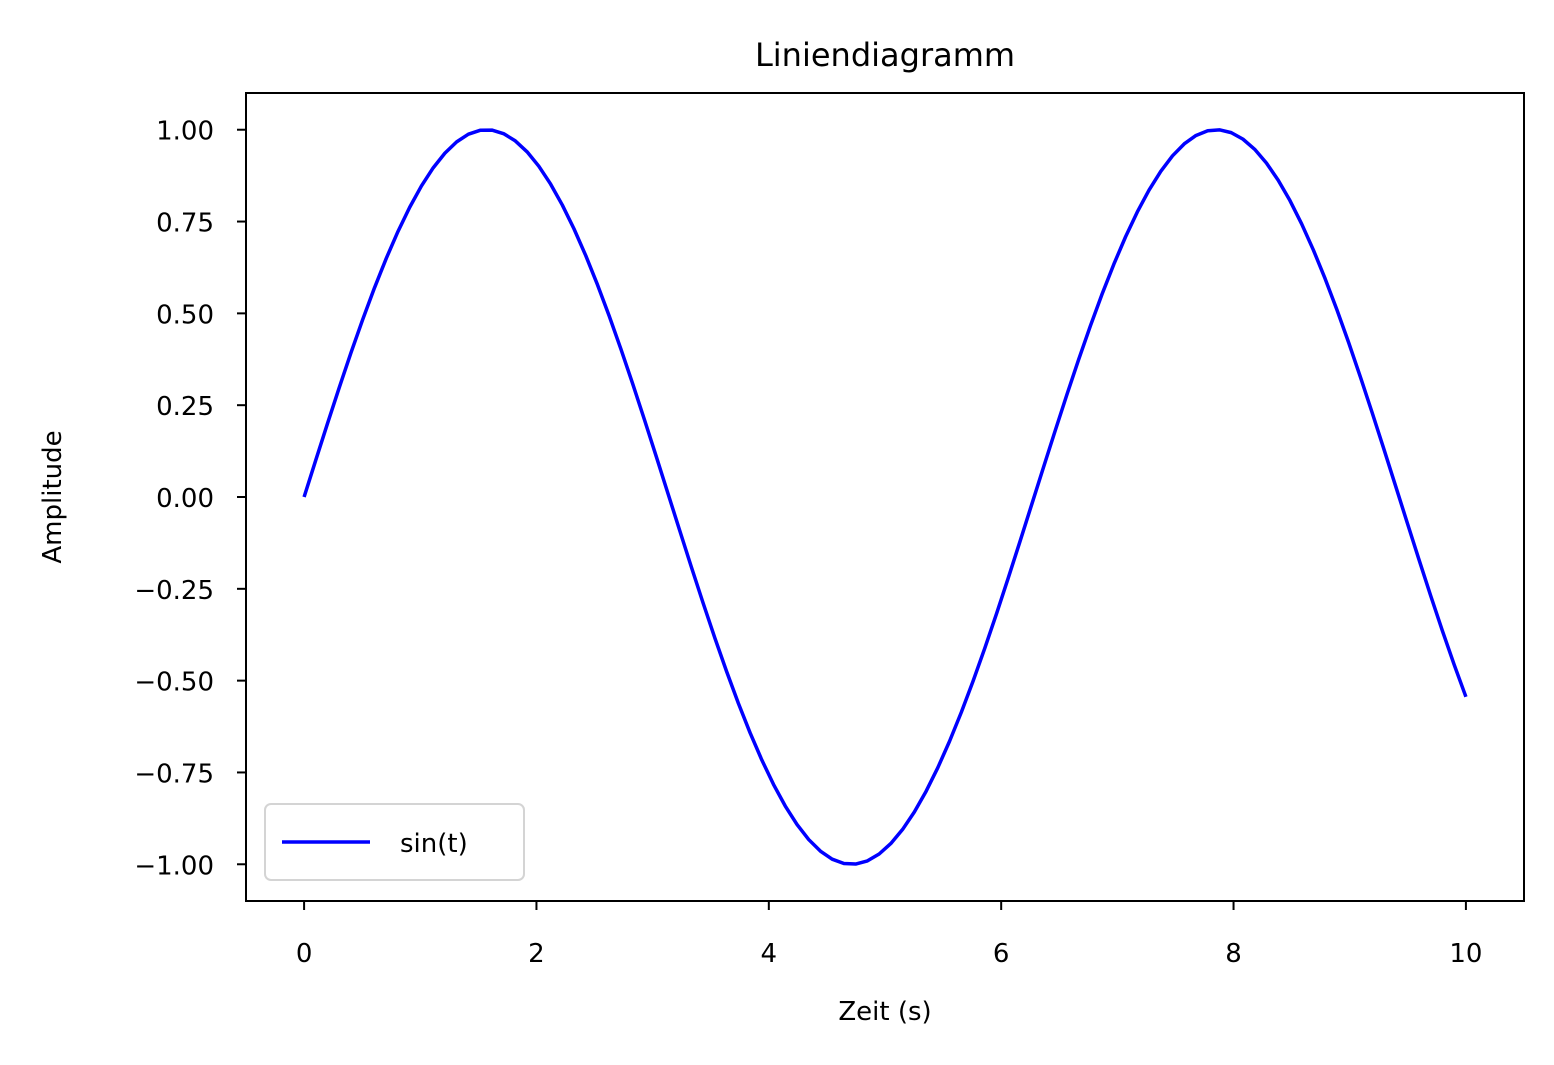 The height and width of the screenshot is (1065, 1554). Describe the element at coordinates (185, 499) in the screenshot. I see `y-tick-label: 0.00` at that location.